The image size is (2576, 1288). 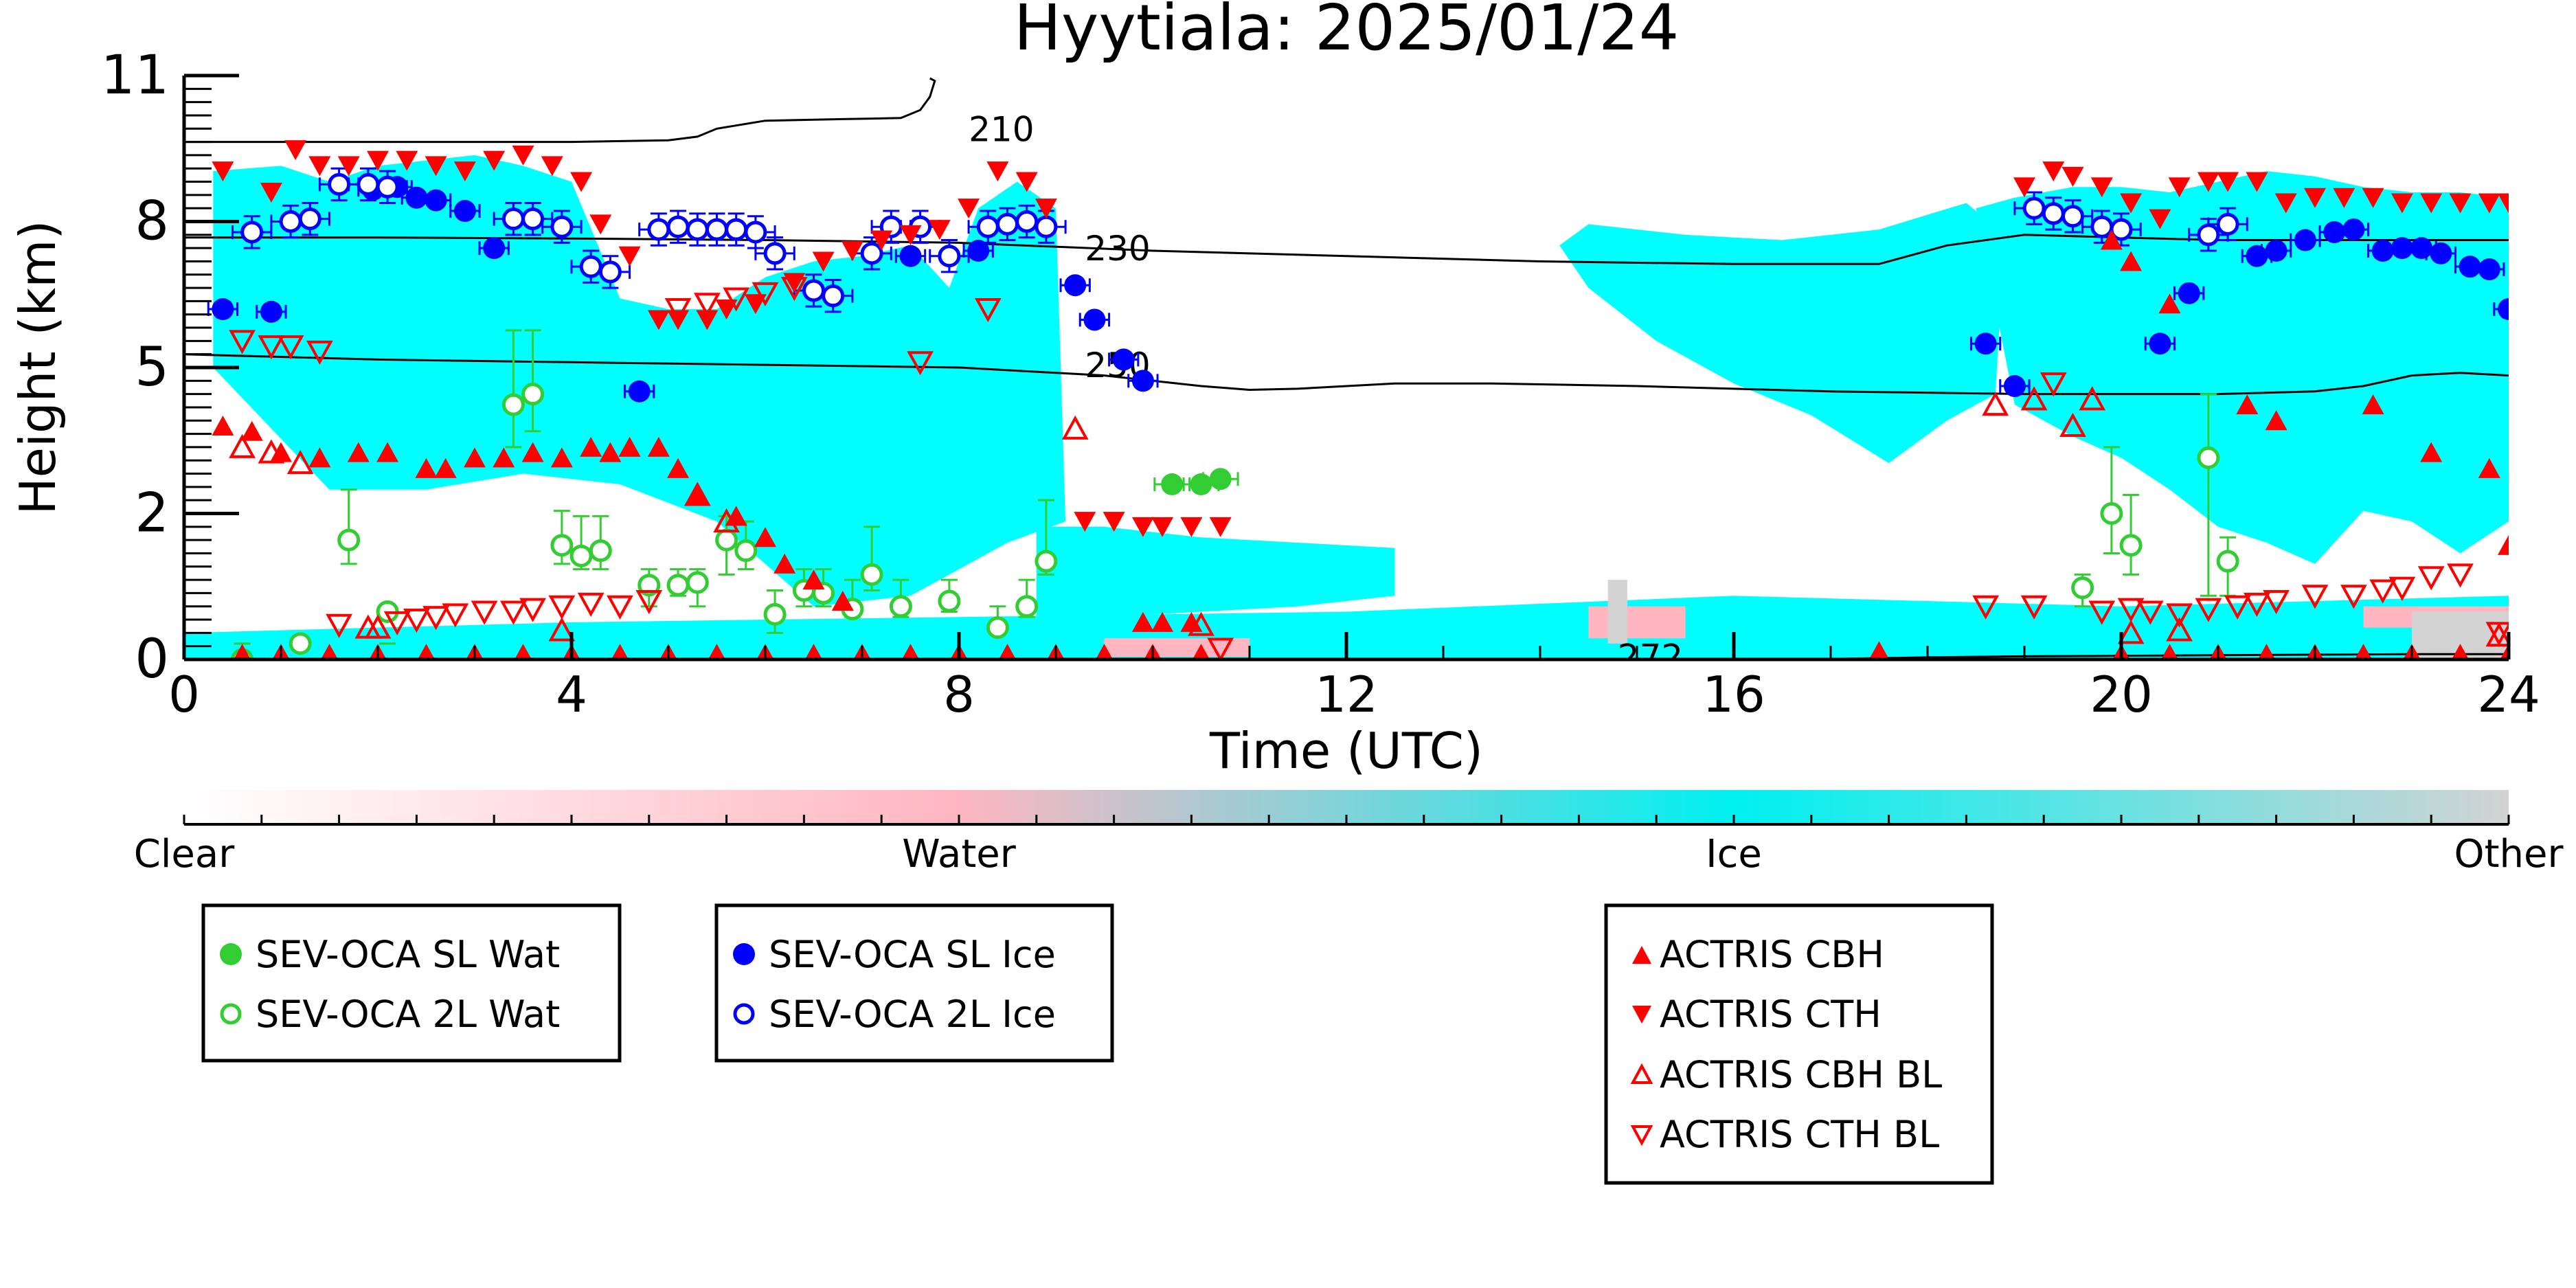 What do you see at coordinates (1201, 484) in the screenshot?
I see `sev-oca-sl-wat-point` at bounding box center [1201, 484].